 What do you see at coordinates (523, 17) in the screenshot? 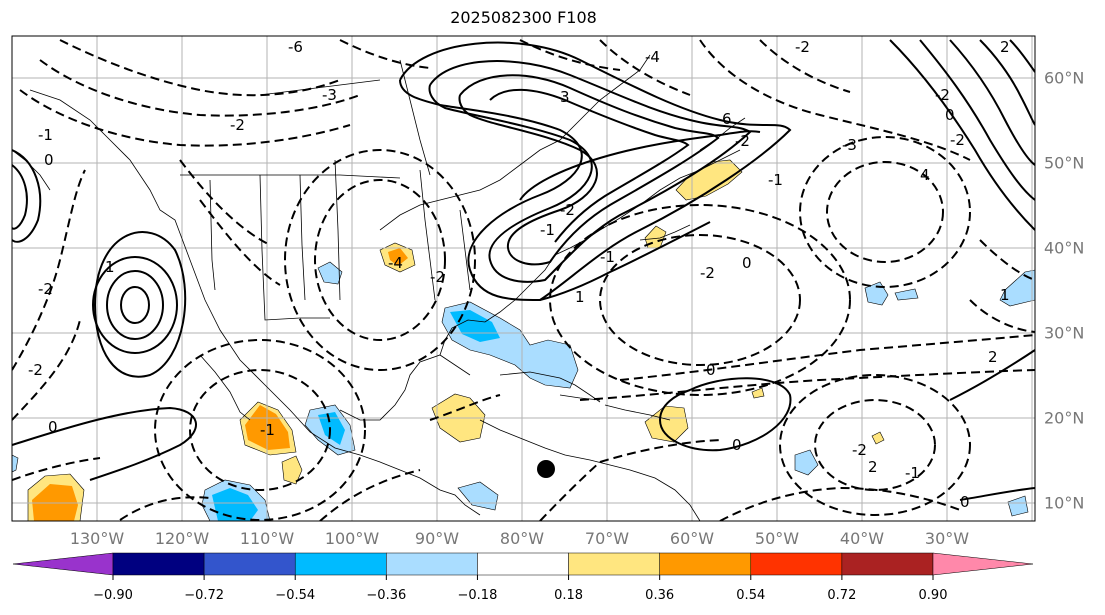
I see `map-title: 2025082300 F108` at bounding box center [523, 17].